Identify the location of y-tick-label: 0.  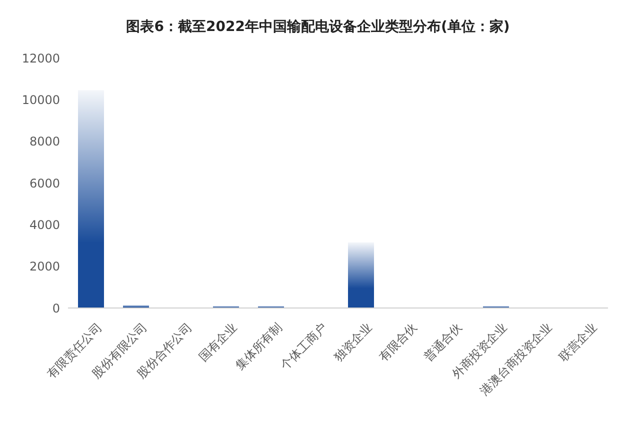
(56, 308).